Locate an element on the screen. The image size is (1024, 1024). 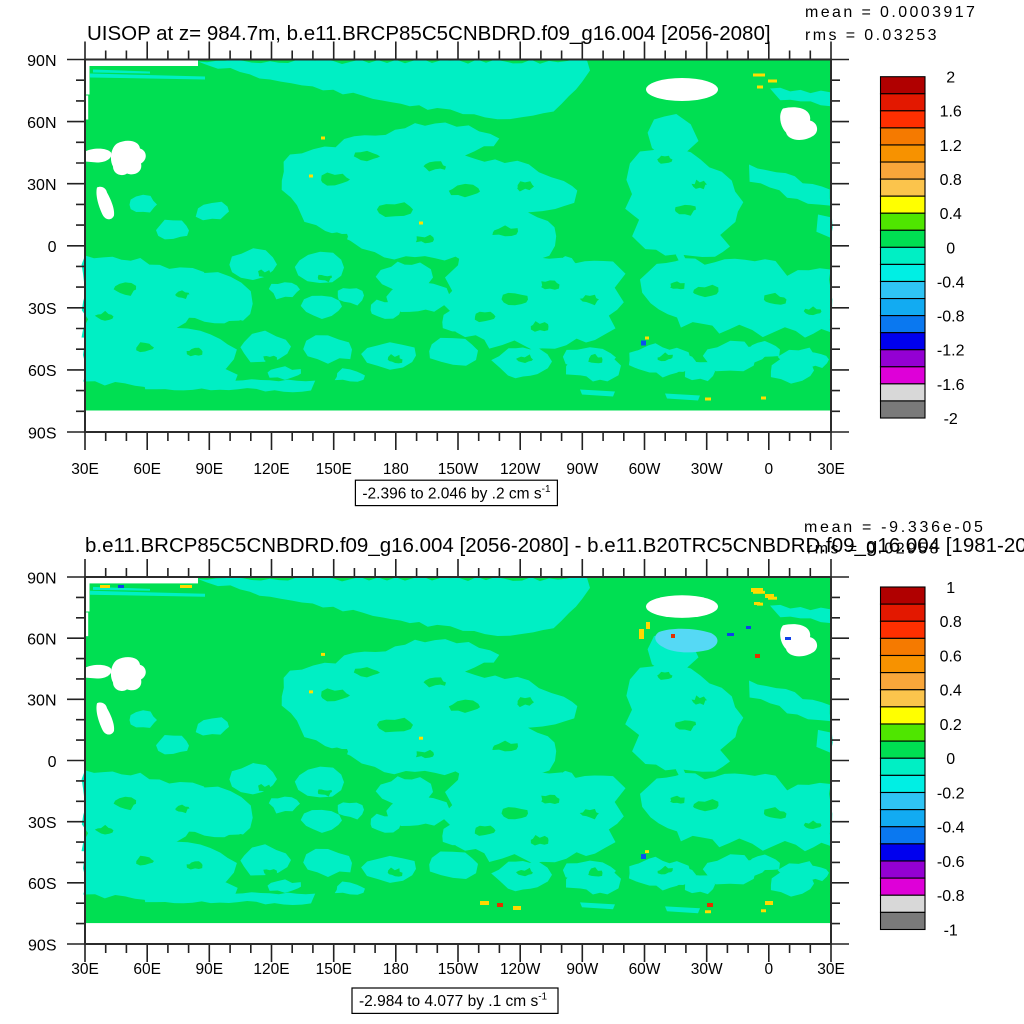
svg-text: 0.2 is located at coordinates (951, 725).